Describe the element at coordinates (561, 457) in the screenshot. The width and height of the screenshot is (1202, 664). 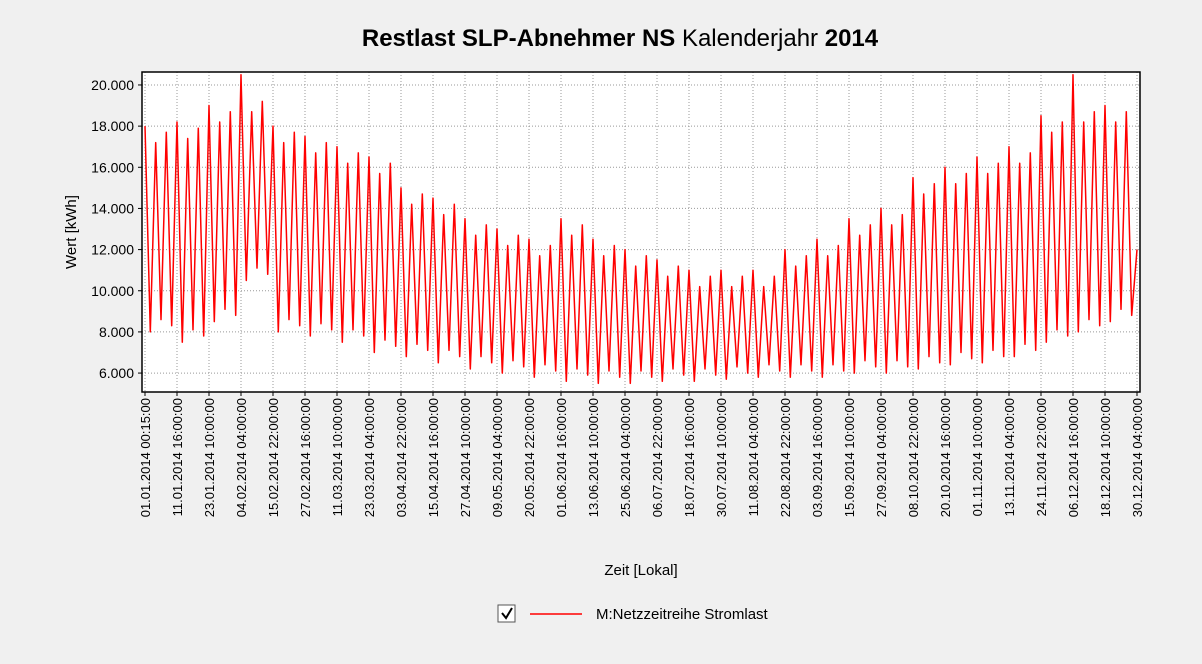
I see `x-tick-label: 01.06.2014 16:00:00` at that location.